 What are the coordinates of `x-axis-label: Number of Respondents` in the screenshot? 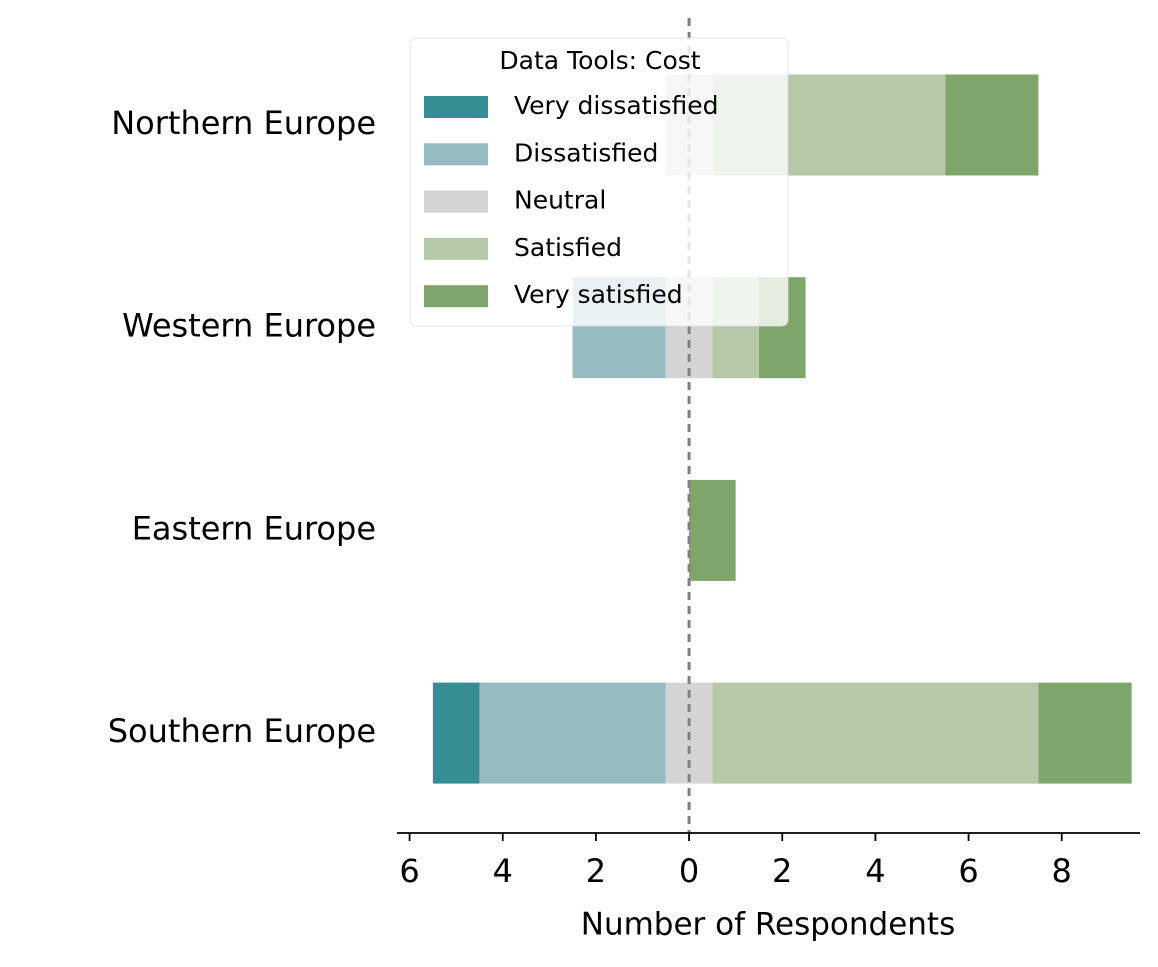 It's located at (768, 925).